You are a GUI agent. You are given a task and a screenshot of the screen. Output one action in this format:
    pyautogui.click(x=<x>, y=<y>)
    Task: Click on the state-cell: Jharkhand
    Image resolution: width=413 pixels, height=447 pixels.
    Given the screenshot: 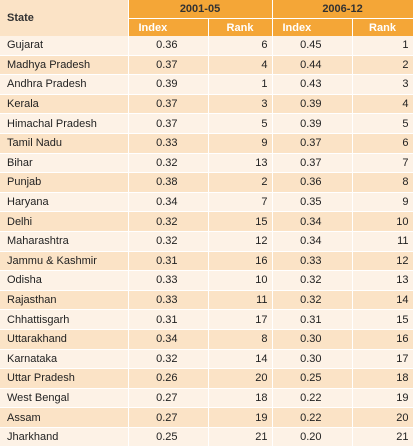 What is the action you would take?
    pyautogui.click(x=64, y=437)
    